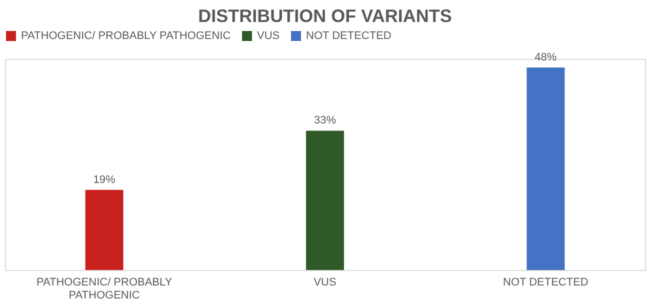 The image size is (650, 305). What do you see at coordinates (349, 36) in the screenshot?
I see `legend-label: NOT DETECTED` at bounding box center [349, 36].